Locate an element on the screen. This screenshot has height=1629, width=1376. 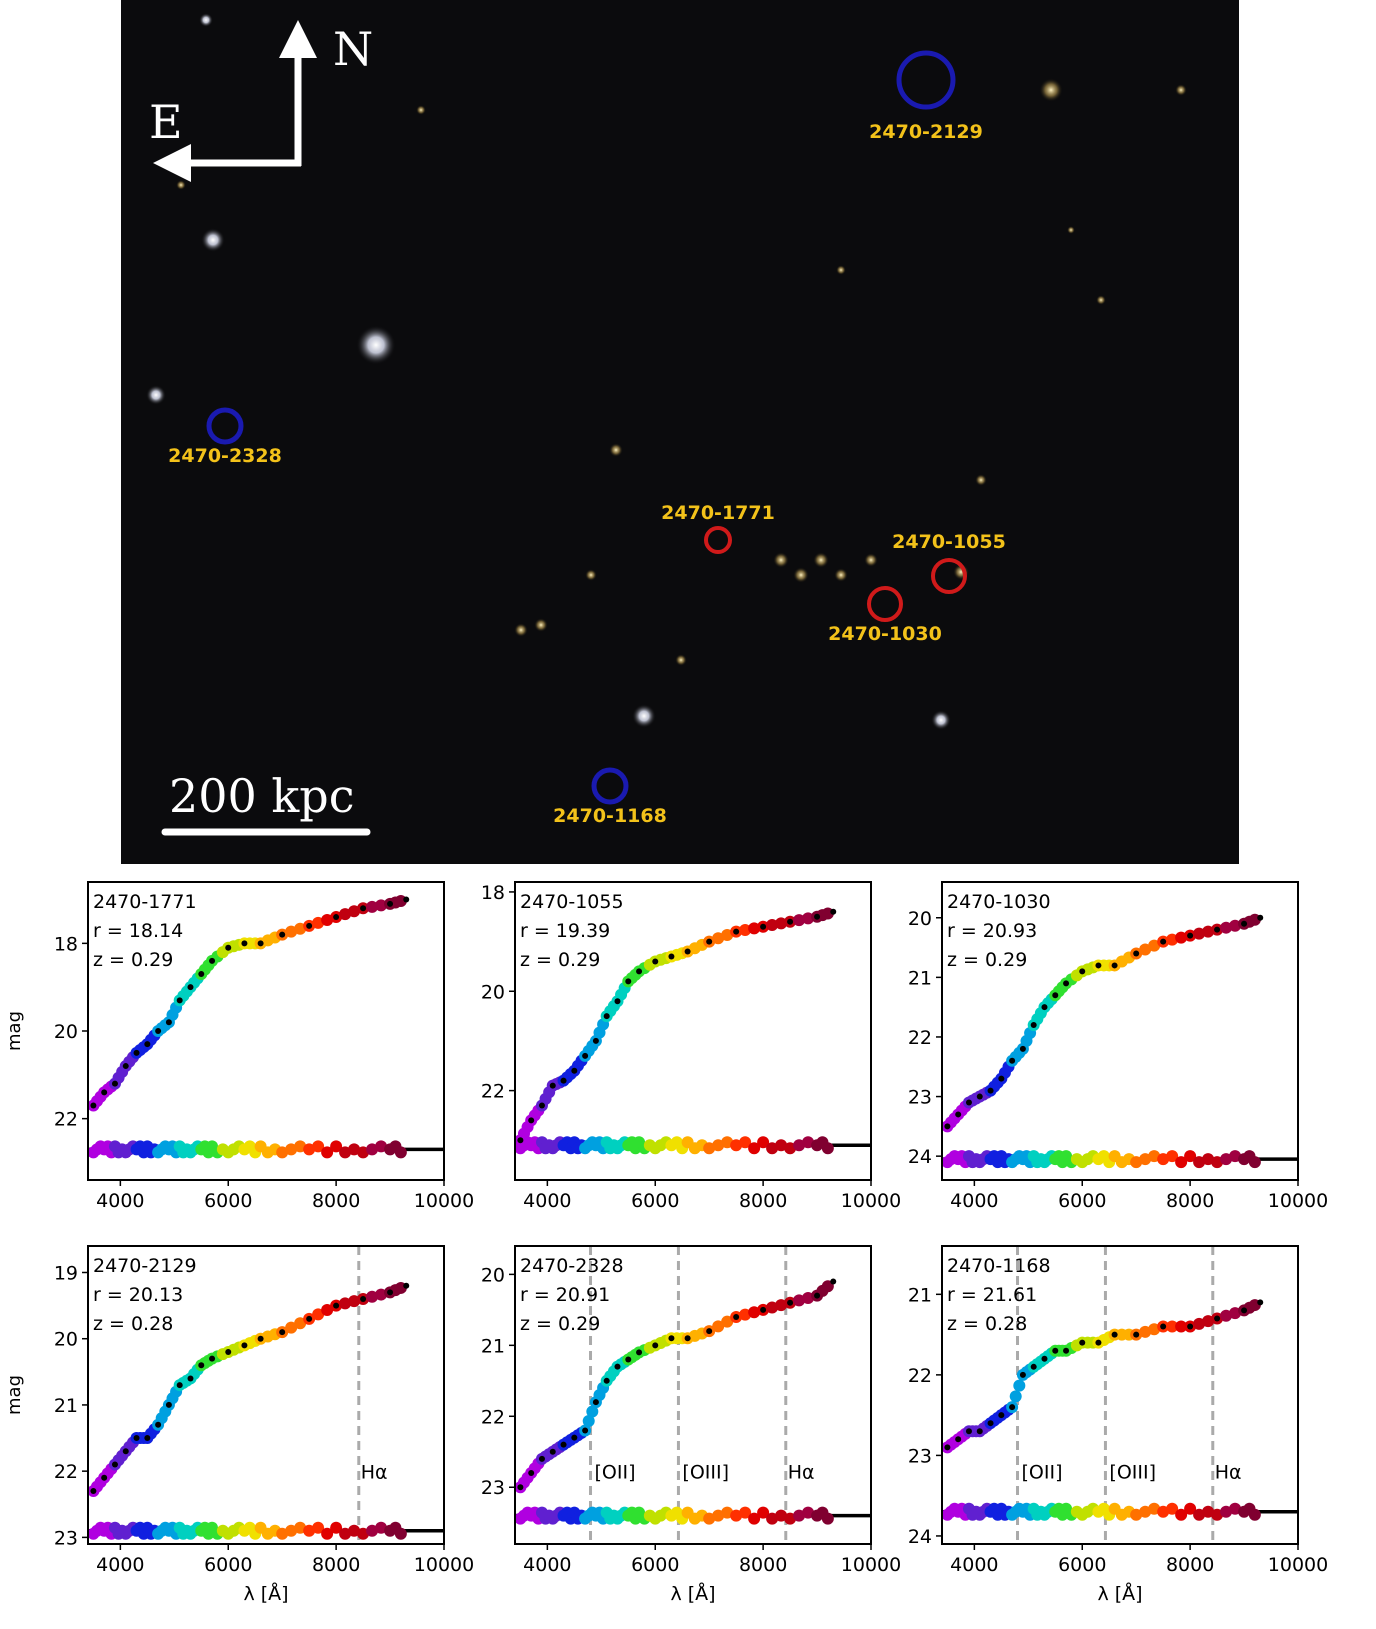
panel-annotation: 2470-1055 is located at coordinates (572, 902).